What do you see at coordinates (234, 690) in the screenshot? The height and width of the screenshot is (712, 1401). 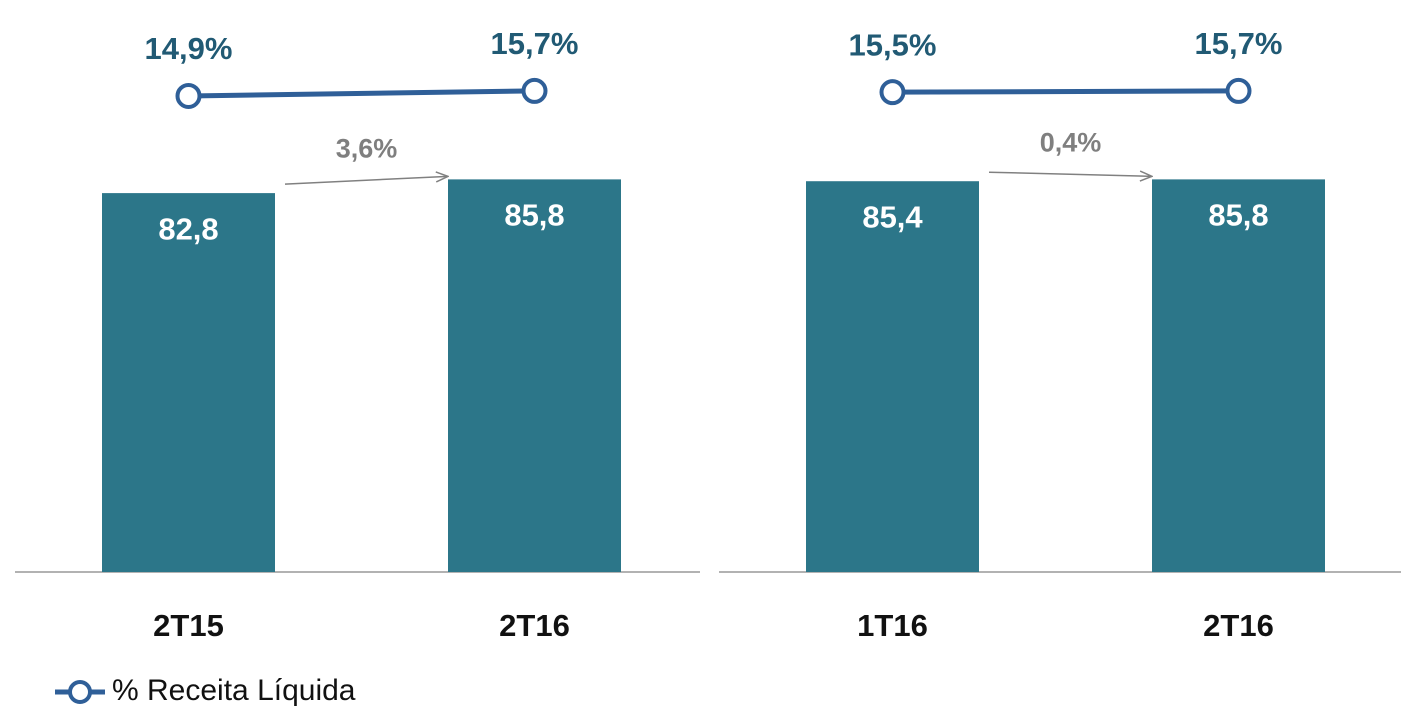 I see `legend-label: % Receita Líquida` at bounding box center [234, 690].